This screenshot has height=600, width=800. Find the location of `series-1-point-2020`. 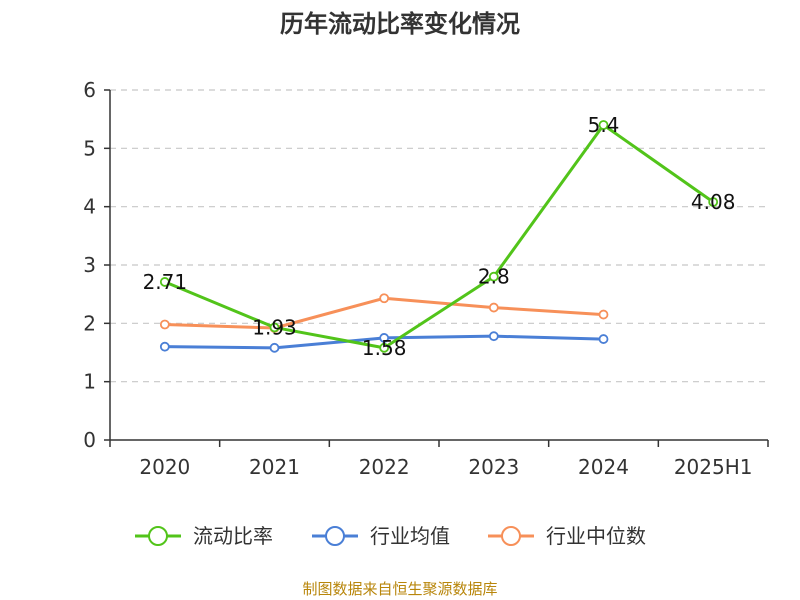

series-1-point-2020 is located at coordinates (164, 346).